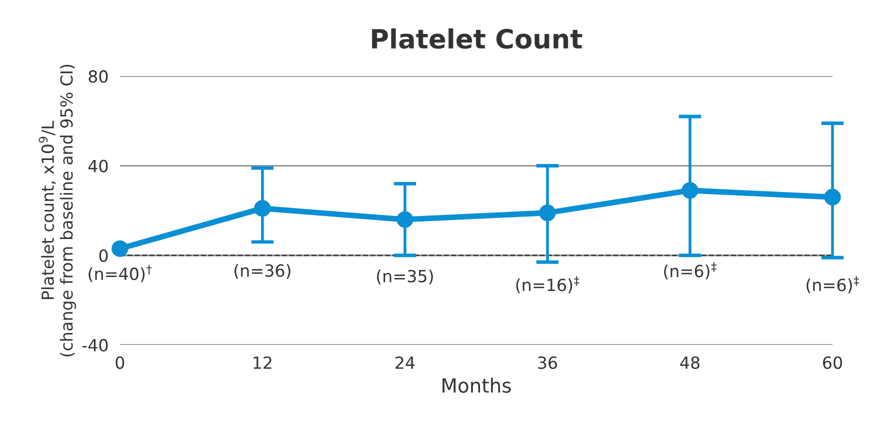  What do you see at coordinates (262, 271) in the screenshot?
I see `annotation: (n=36)` at bounding box center [262, 271].